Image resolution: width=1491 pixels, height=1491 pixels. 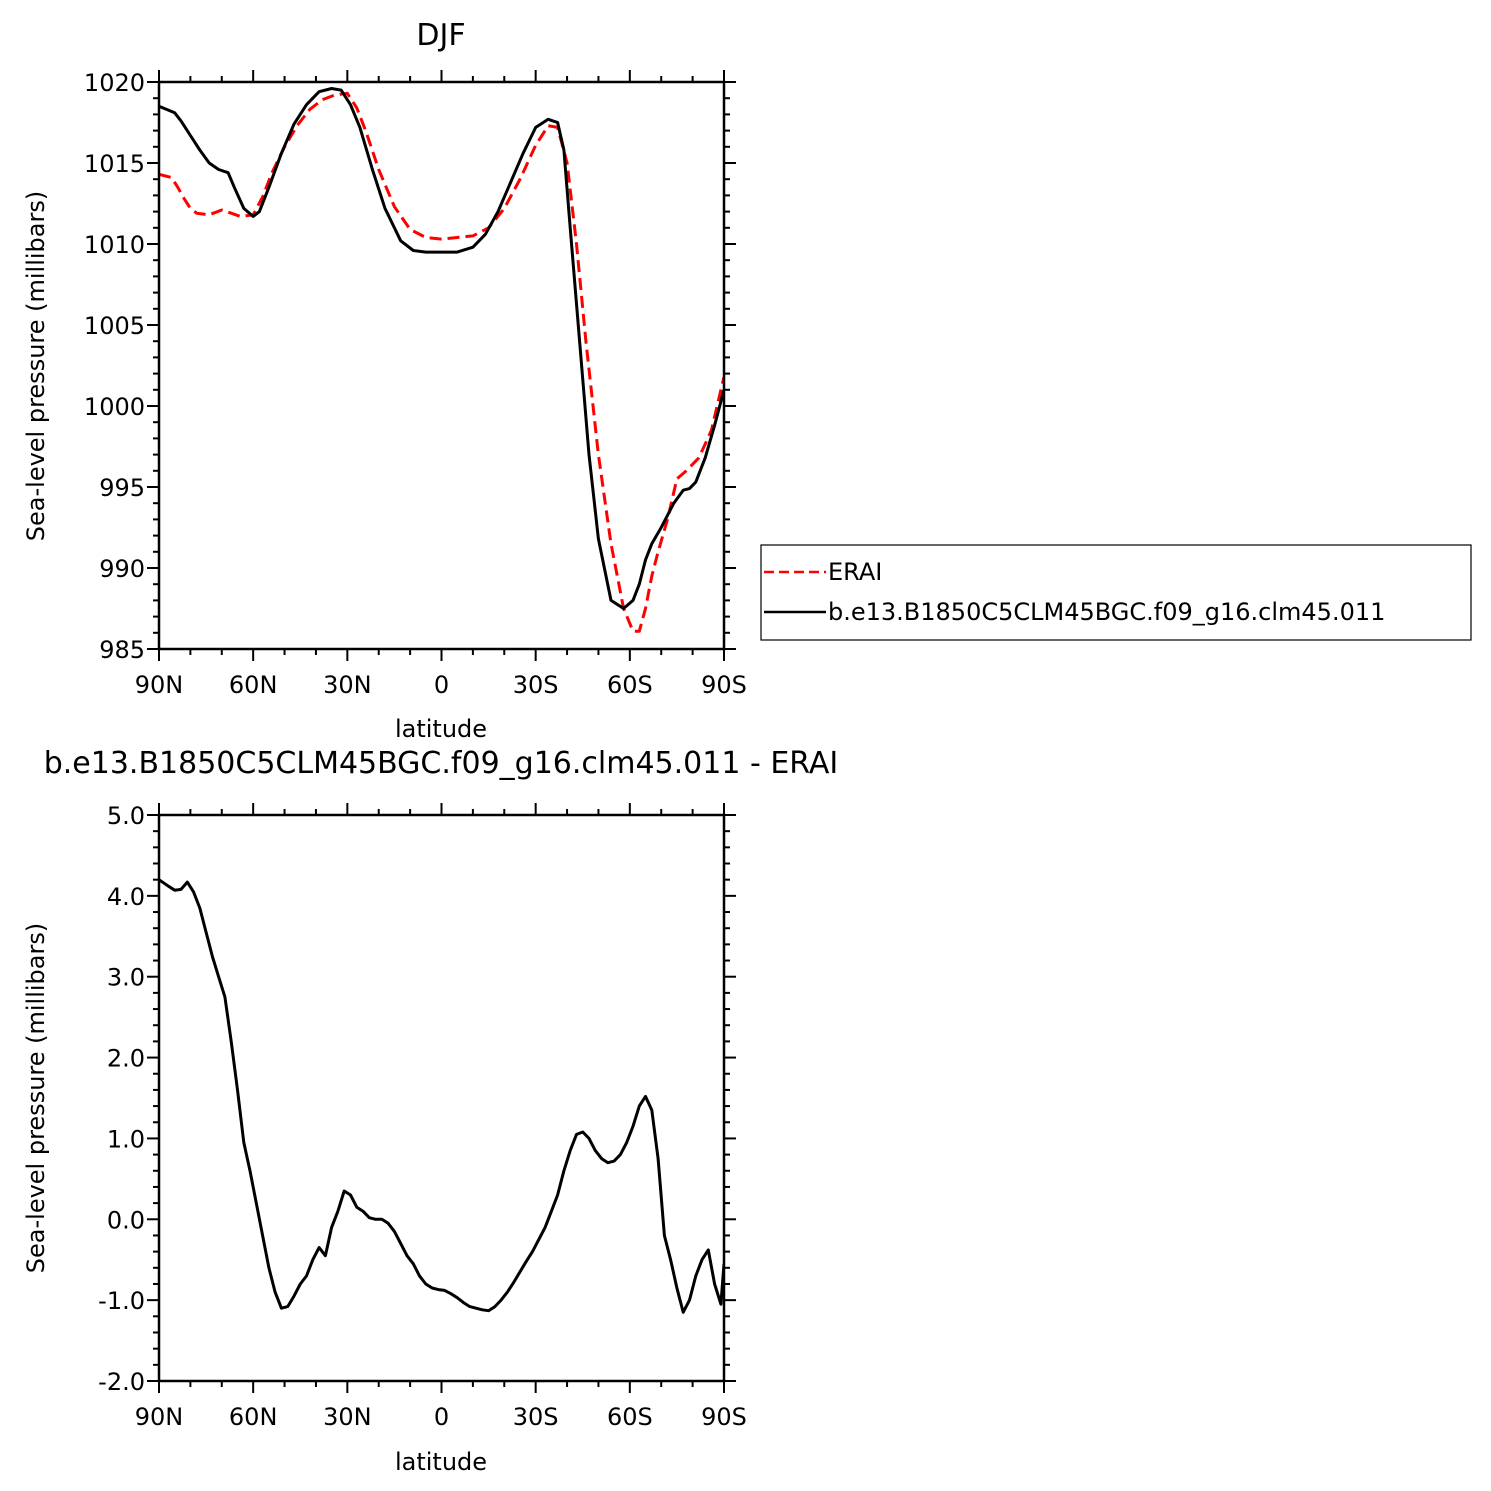 I want to click on top-x-axis-label: latitude, so click(x=441, y=729).